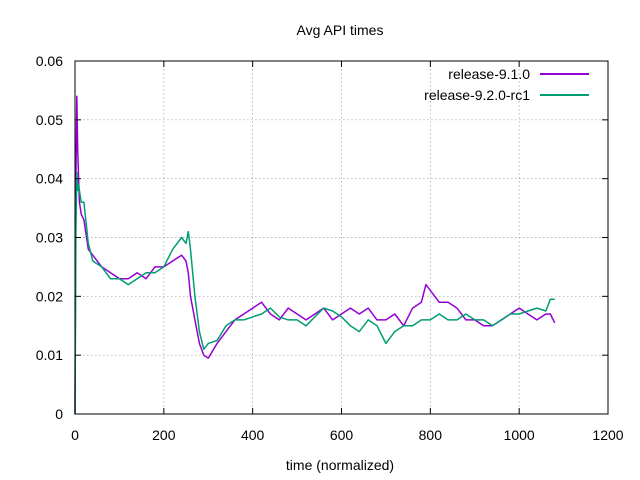  What do you see at coordinates (253, 435) in the screenshot?
I see `x-tick-label: 400` at bounding box center [253, 435].